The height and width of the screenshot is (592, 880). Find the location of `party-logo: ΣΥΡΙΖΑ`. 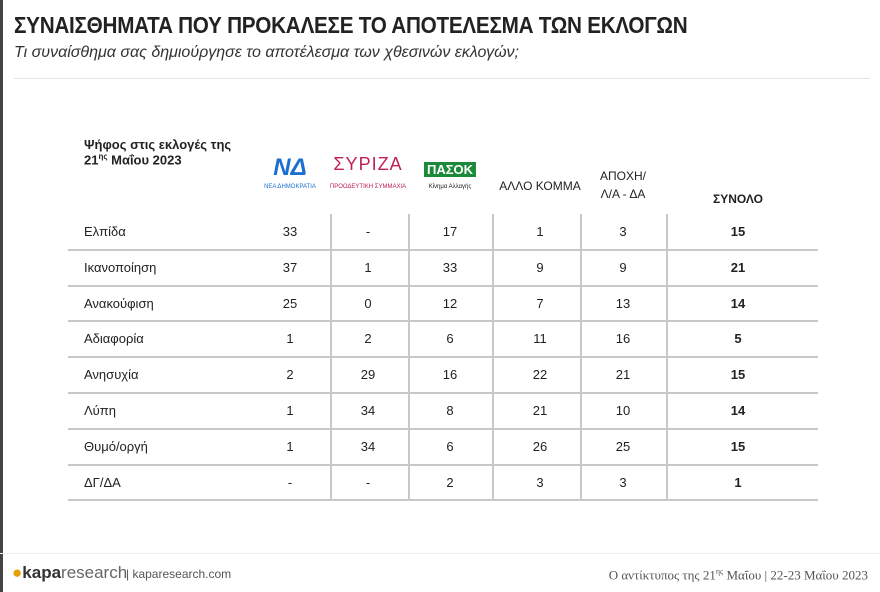

party-logo: ΣΥΡΙΖΑ is located at coordinates (368, 164).